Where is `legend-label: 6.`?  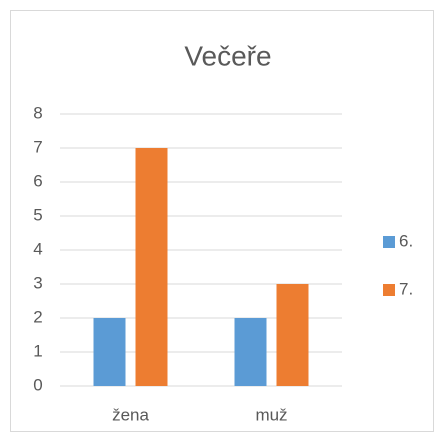
legend-label: 6. is located at coordinates (406, 240).